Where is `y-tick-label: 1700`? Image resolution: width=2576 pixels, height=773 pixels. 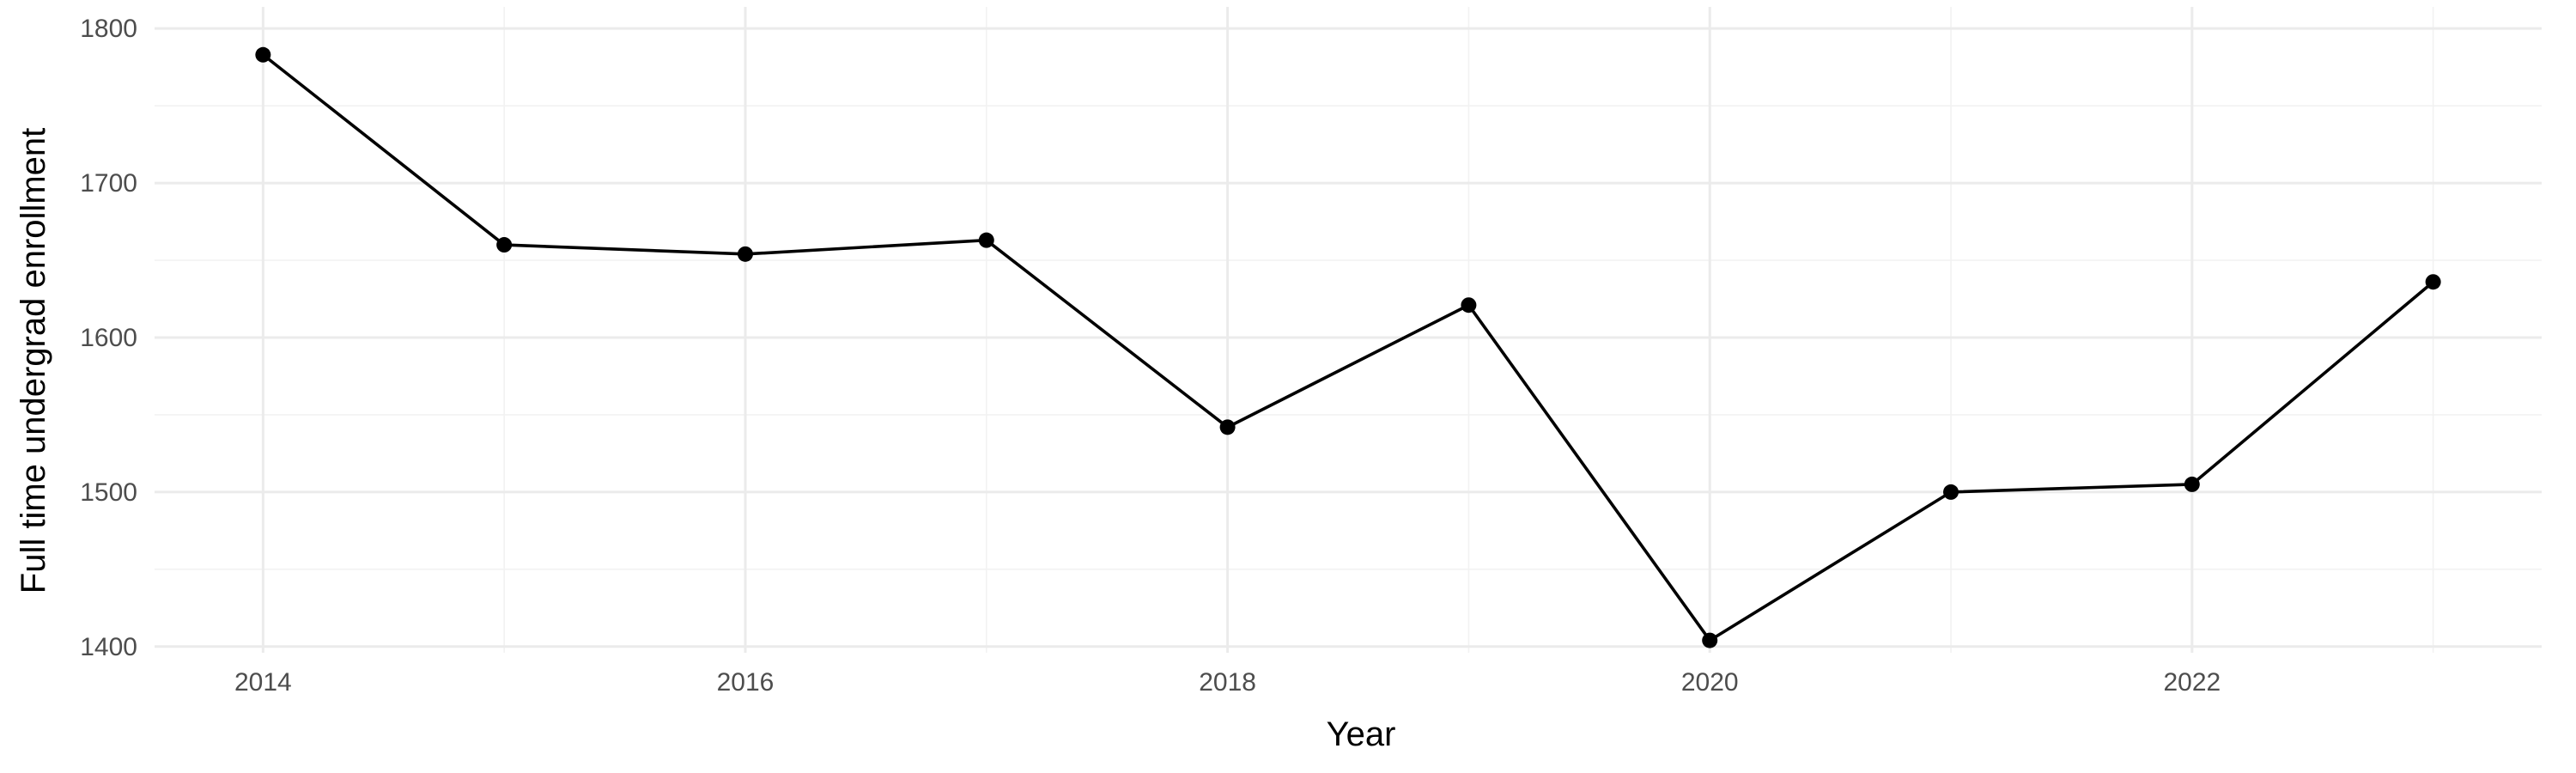
y-tick-label: 1700 is located at coordinates (109, 183).